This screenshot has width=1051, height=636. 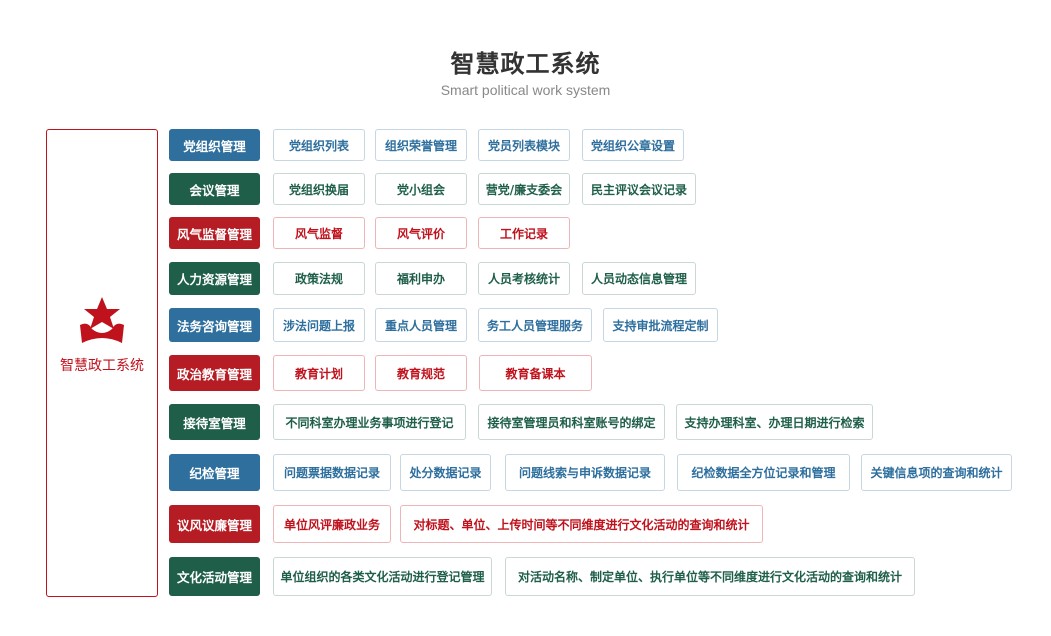 What do you see at coordinates (319, 373) in the screenshot?
I see `module-item-button: 教育计划` at bounding box center [319, 373].